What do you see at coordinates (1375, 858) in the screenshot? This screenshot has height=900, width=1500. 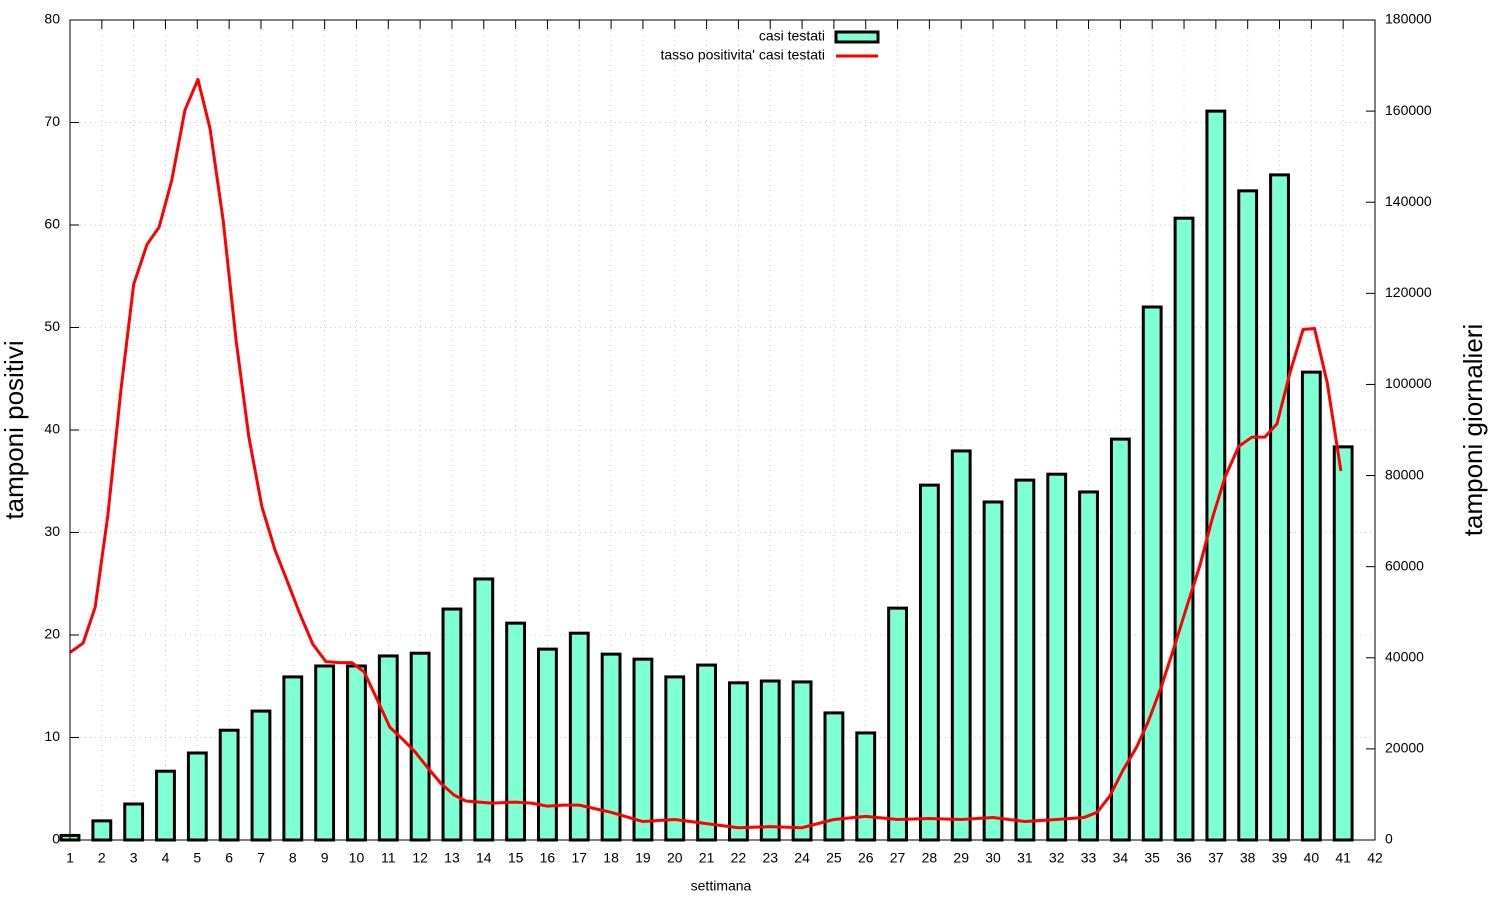 I see `x-tick-label: 42` at bounding box center [1375, 858].